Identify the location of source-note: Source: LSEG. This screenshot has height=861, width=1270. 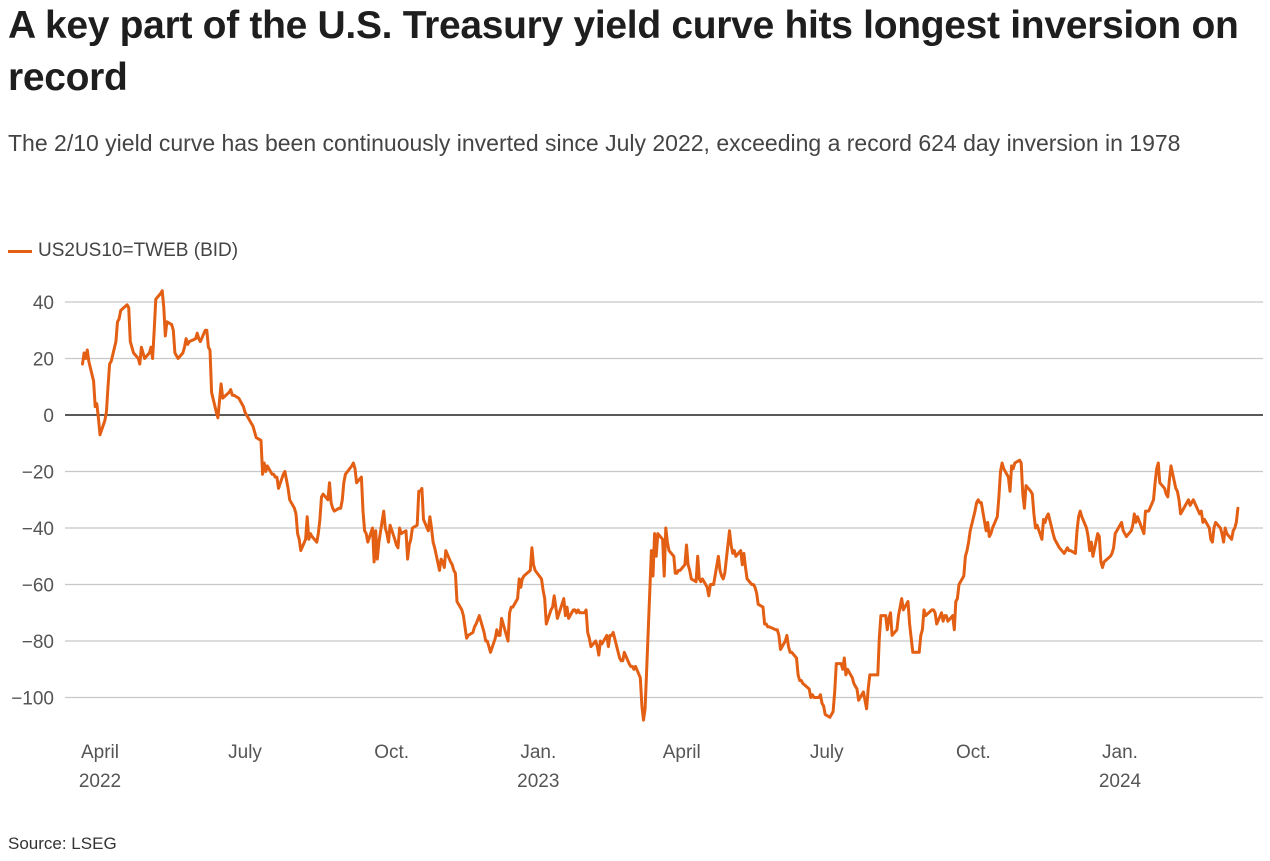
(62, 843).